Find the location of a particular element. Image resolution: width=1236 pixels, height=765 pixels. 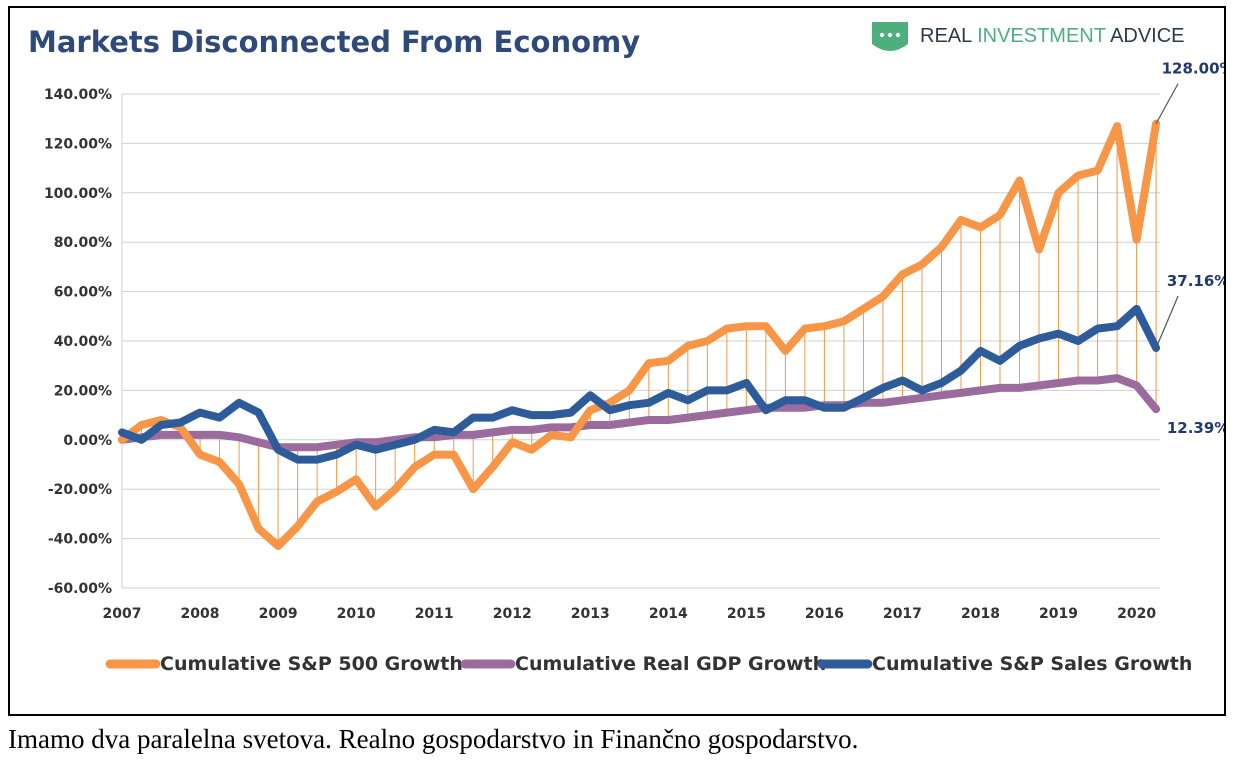

legend-label: Cumulative S&P Sales Growth is located at coordinates (1032, 664).